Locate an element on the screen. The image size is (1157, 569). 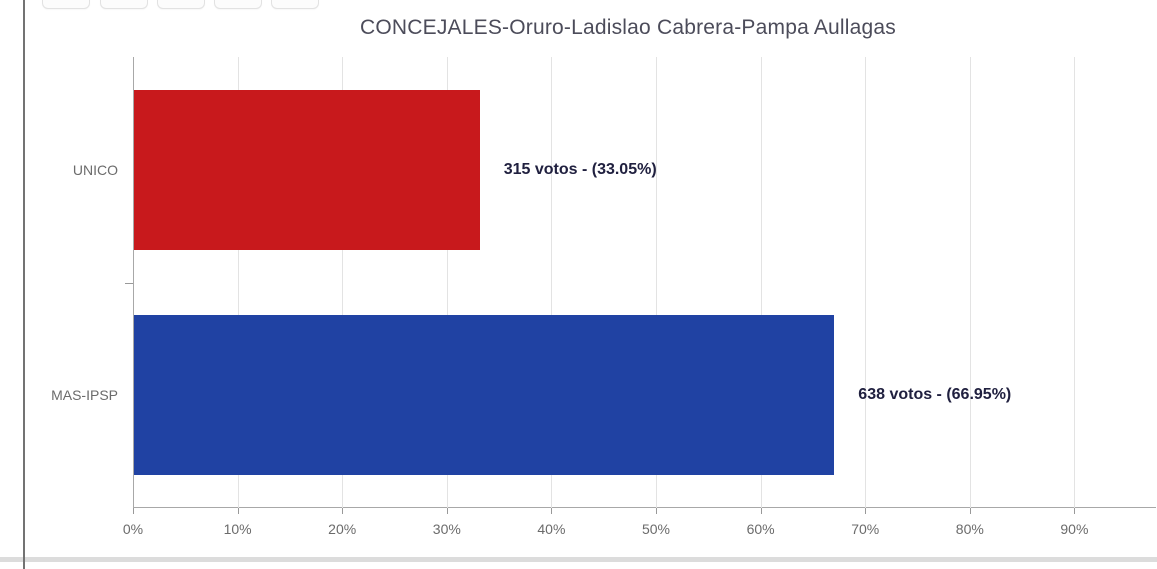
x-tick-label-20%: 20% is located at coordinates (342, 529).